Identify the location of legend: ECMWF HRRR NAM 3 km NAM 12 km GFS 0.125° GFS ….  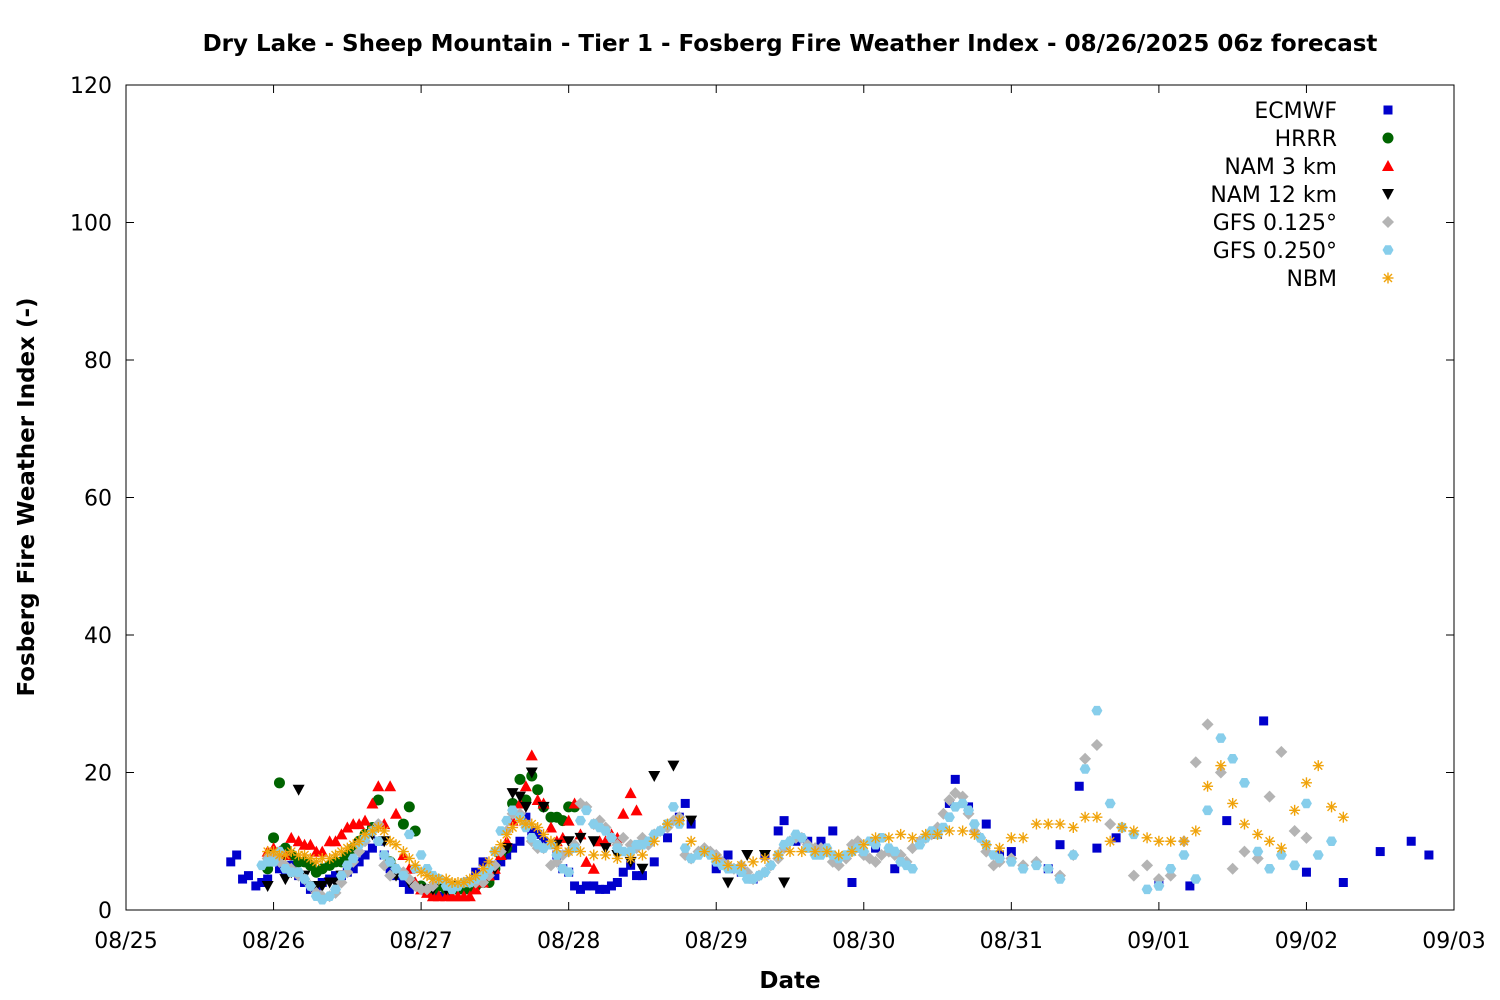
(1302, 195).